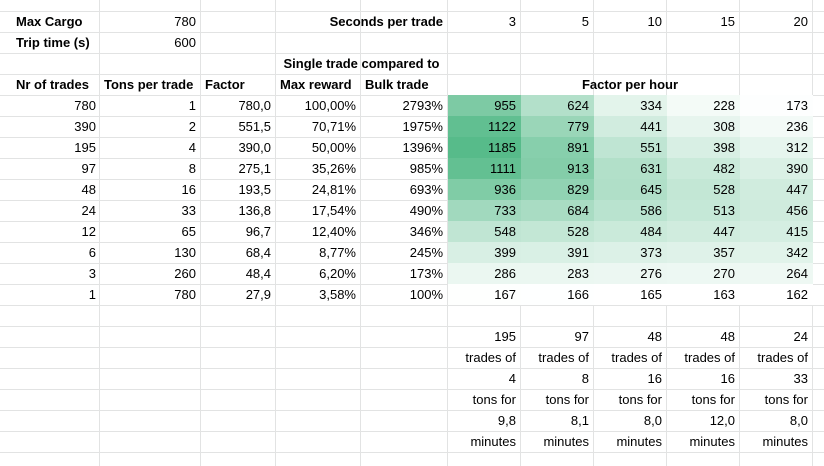 This screenshot has height=466, width=824. I want to click on cell-factor-per-hour: 165, so click(630, 294).